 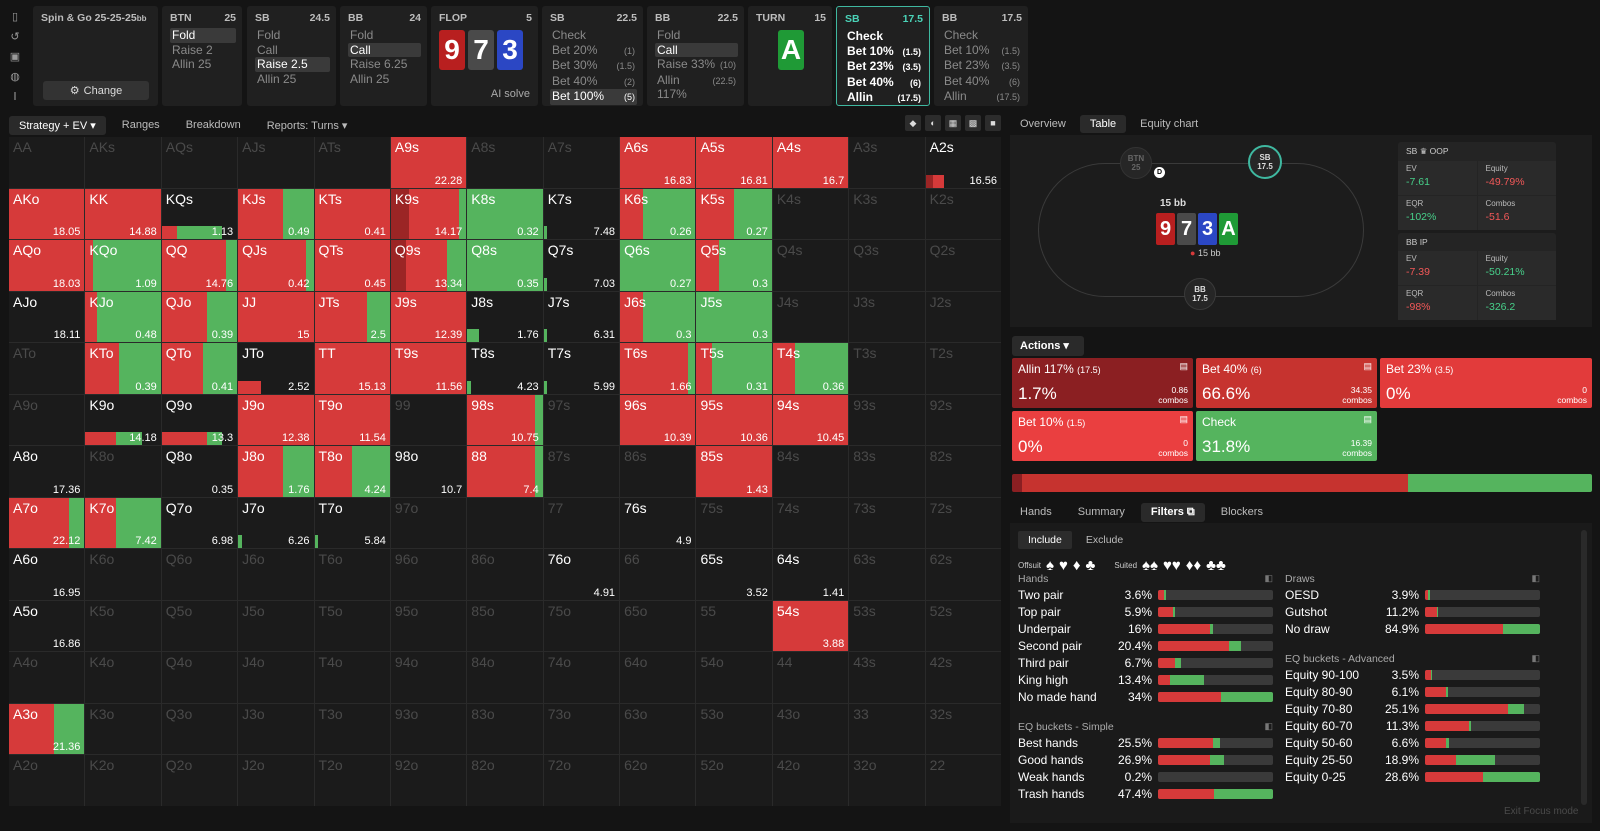 I want to click on hand-cell: A3s, so click(x=887, y=162).